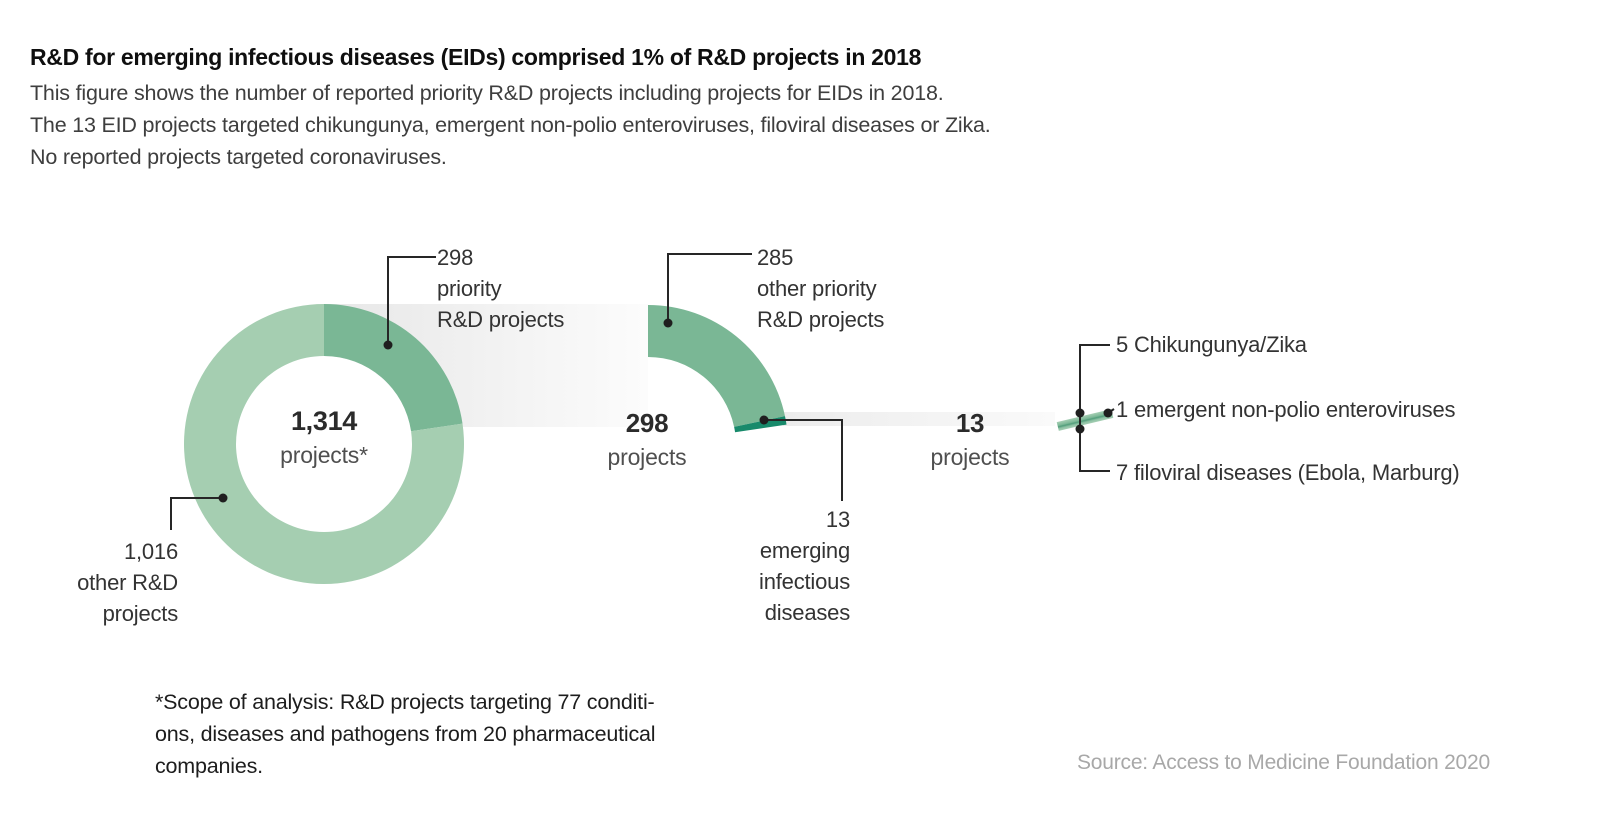 This screenshot has height=813, width=1600. I want to click on callout-other-rd-line-3: projects, so click(140, 613).